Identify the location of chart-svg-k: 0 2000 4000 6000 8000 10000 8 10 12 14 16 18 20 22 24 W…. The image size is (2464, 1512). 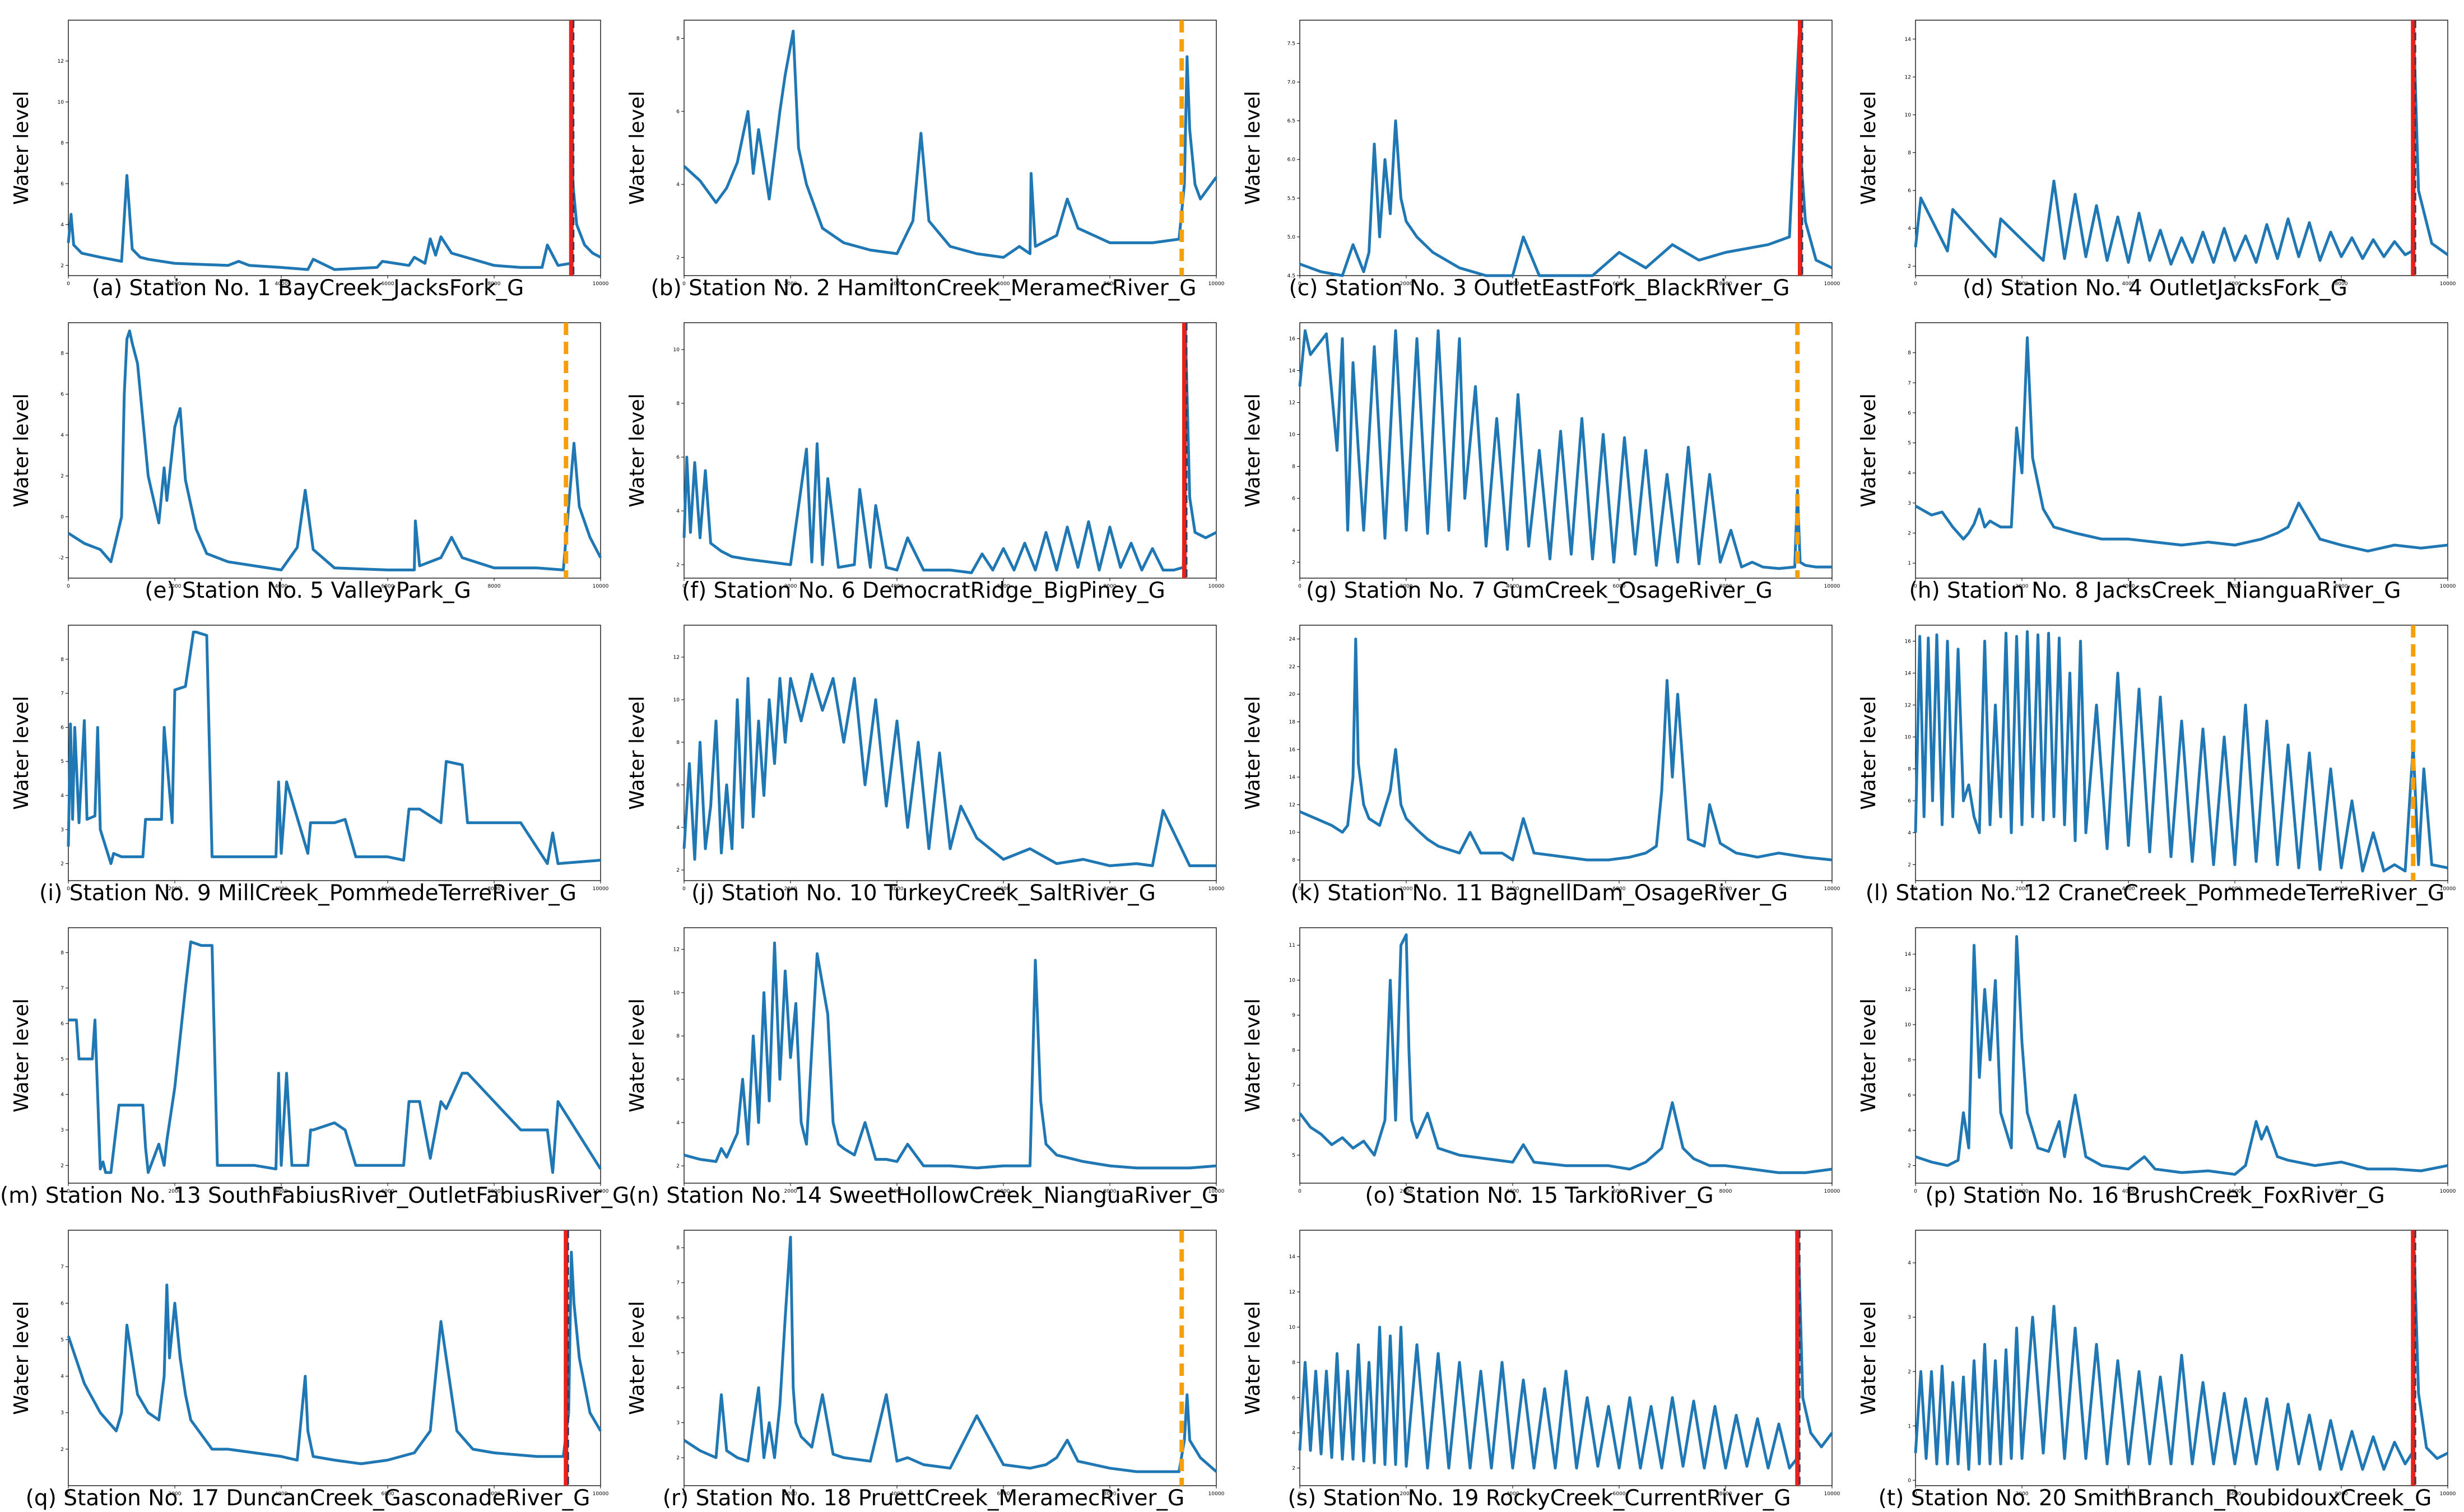
(1541, 758).